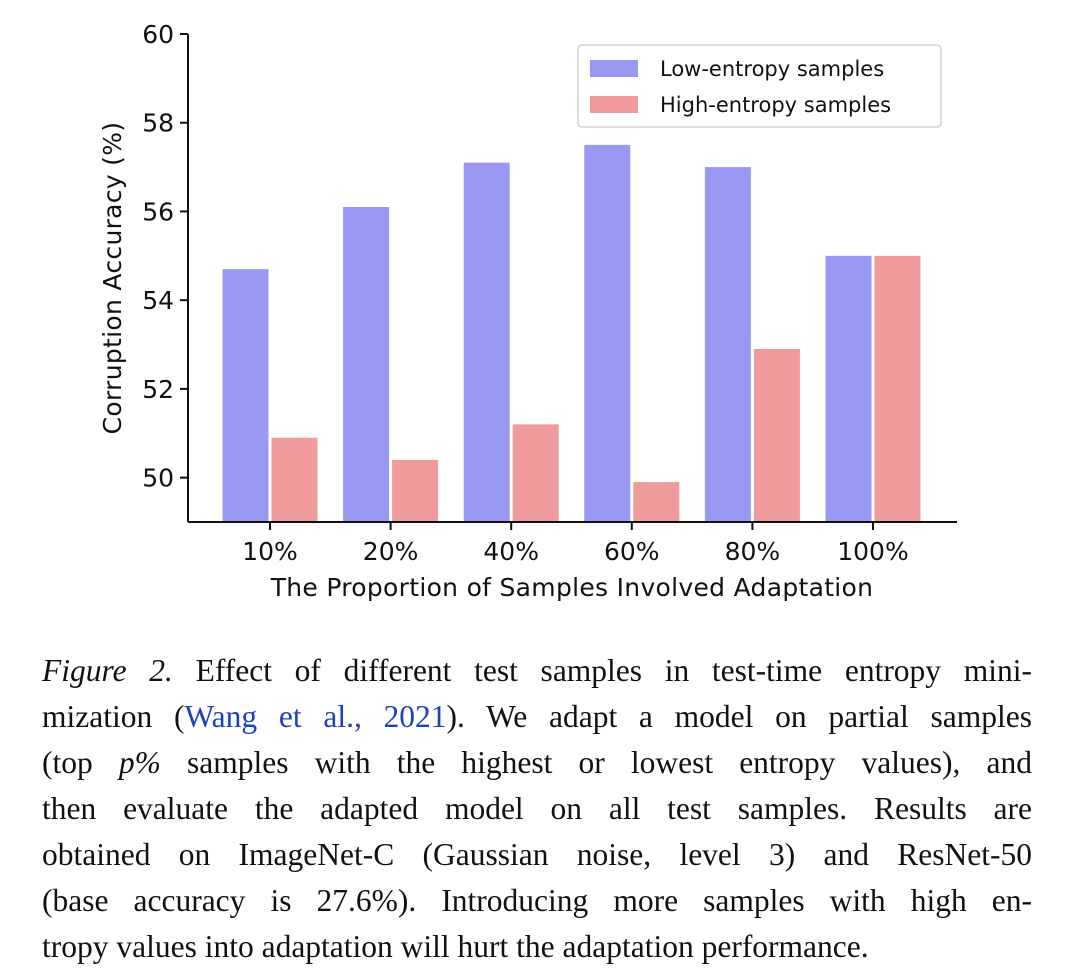 The width and height of the screenshot is (1070, 980). What do you see at coordinates (511, 551) in the screenshot?
I see `x-tick-label: 40%` at bounding box center [511, 551].